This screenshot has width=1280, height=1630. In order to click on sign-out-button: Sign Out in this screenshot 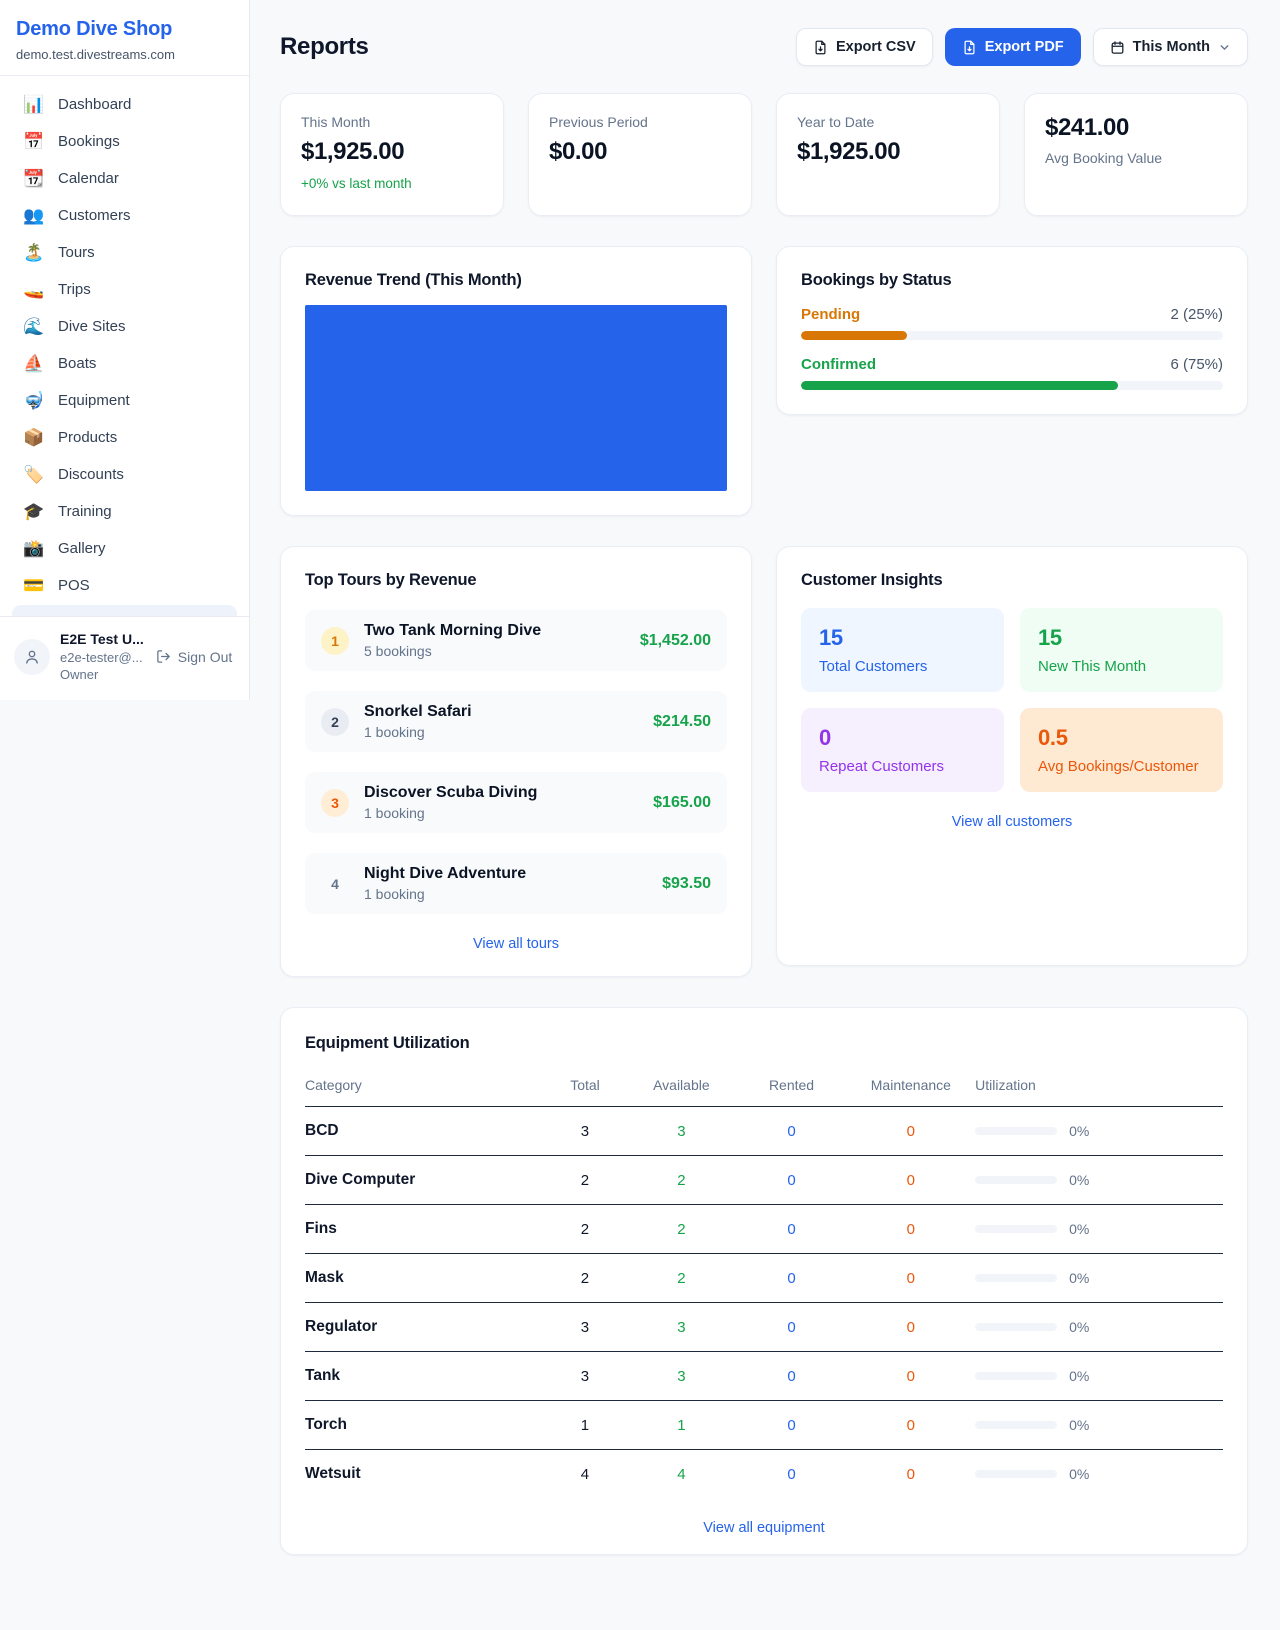, I will do `click(194, 657)`.